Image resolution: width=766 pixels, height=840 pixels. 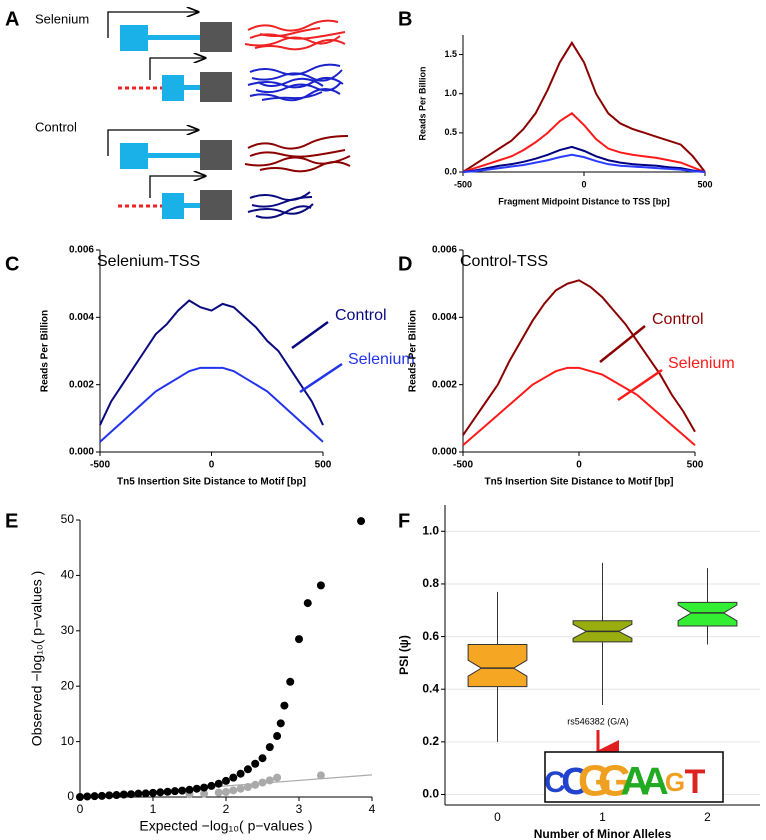 I want to click on y-tick-label: 0.5, so click(x=450, y=132).